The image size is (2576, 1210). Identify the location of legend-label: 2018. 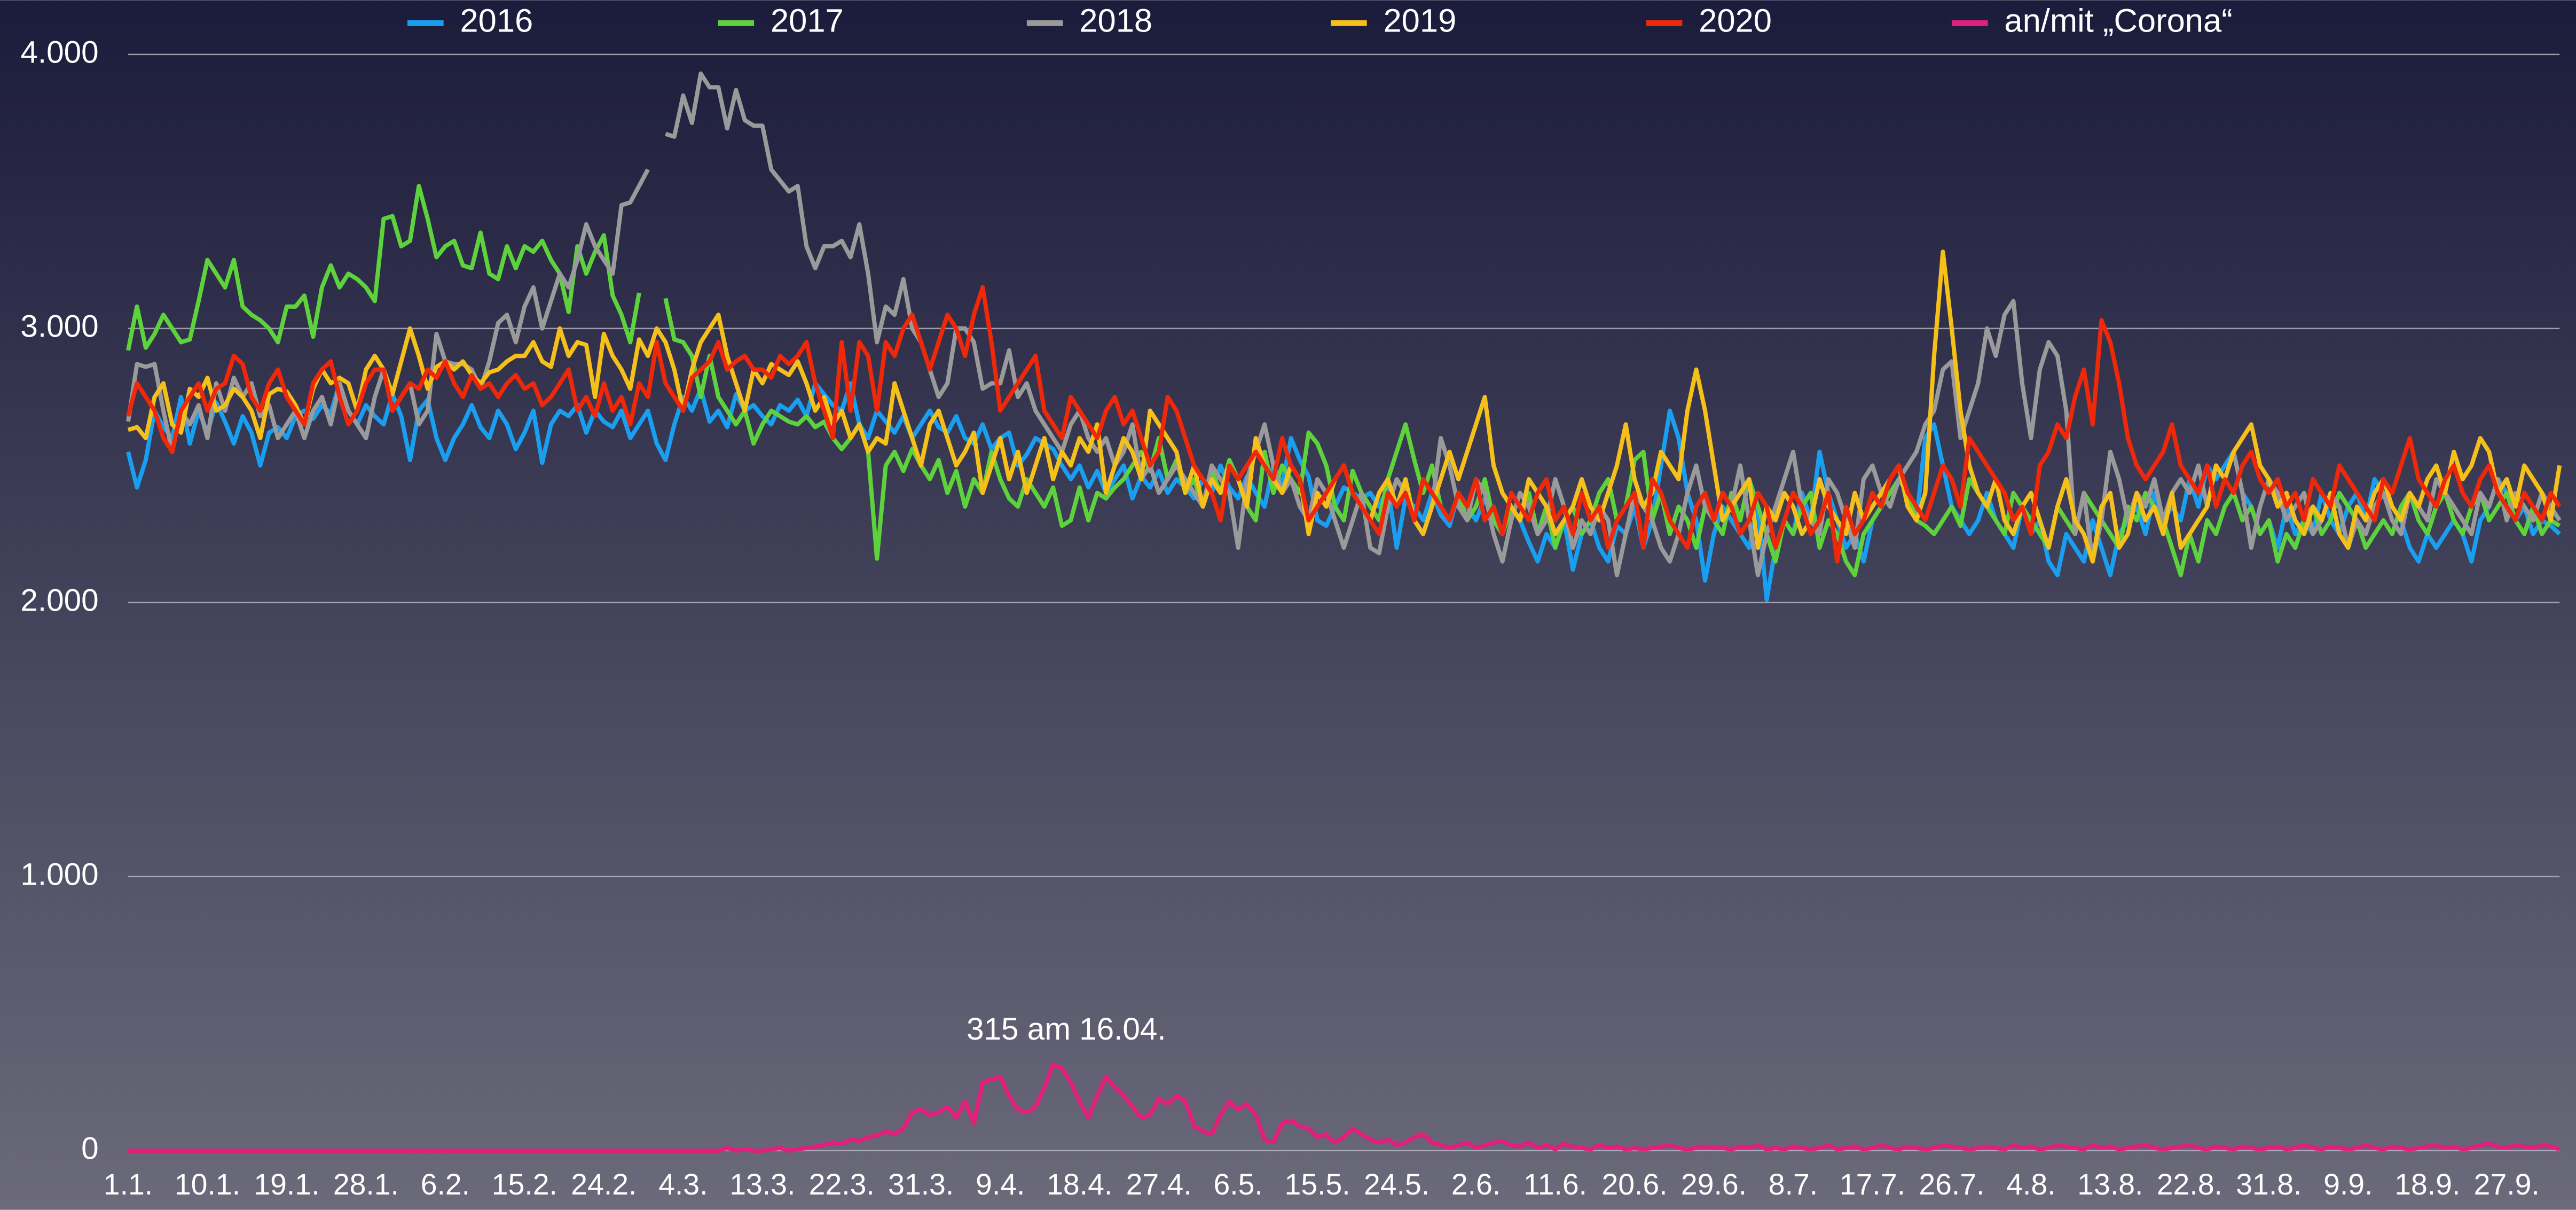
(1115, 21).